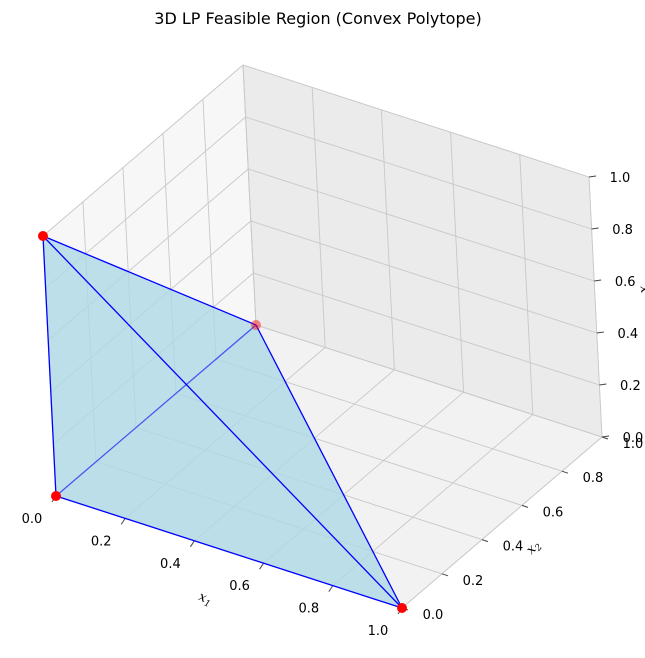 This screenshot has height=658, width=645. I want to click on y-axis-label: x2, so click(534, 548).